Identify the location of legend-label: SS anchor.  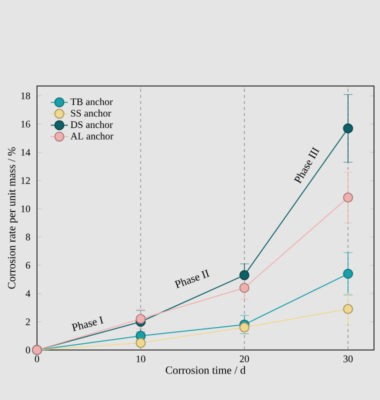
(91, 113).